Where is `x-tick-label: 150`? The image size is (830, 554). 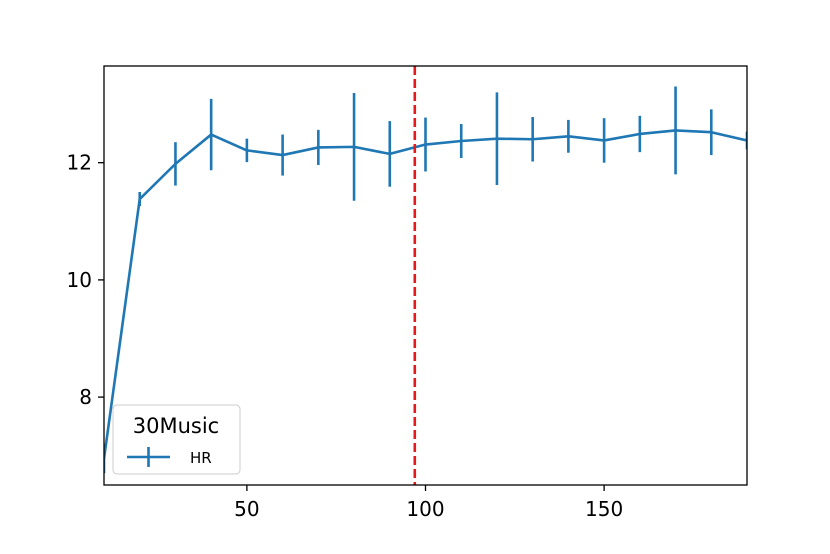 x-tick-label: 150 is located at coordinates (604, 509).